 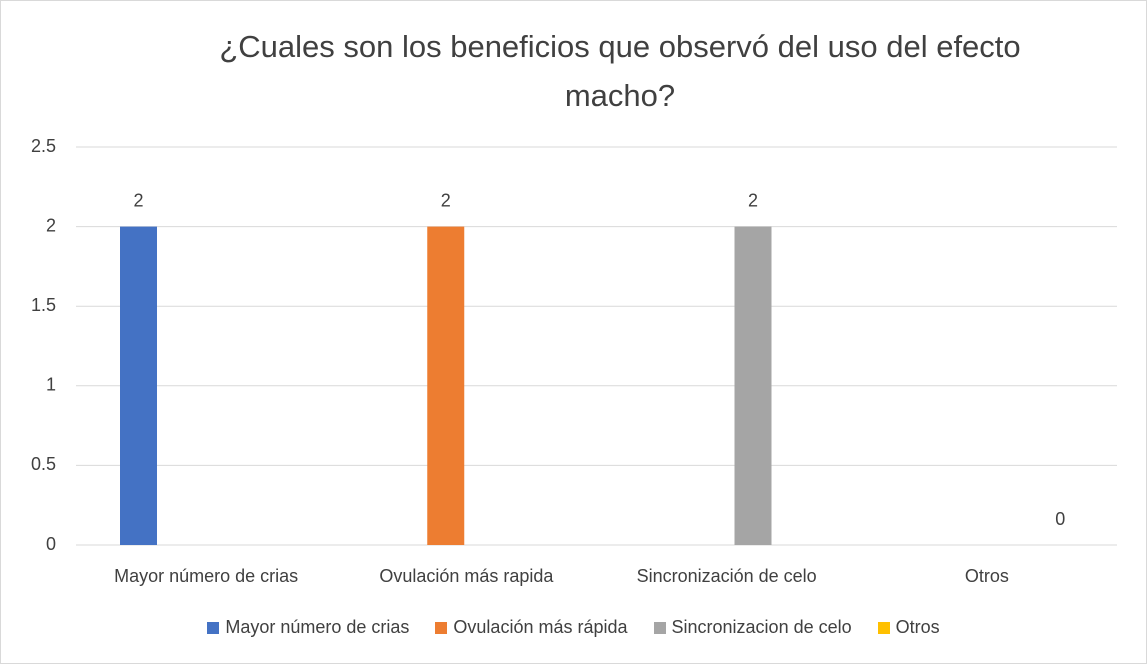 What do you see at coordinates (43, 305) in the screenshot?
I see `y-tick-label: 1.5` at bounding box center [43, 305].